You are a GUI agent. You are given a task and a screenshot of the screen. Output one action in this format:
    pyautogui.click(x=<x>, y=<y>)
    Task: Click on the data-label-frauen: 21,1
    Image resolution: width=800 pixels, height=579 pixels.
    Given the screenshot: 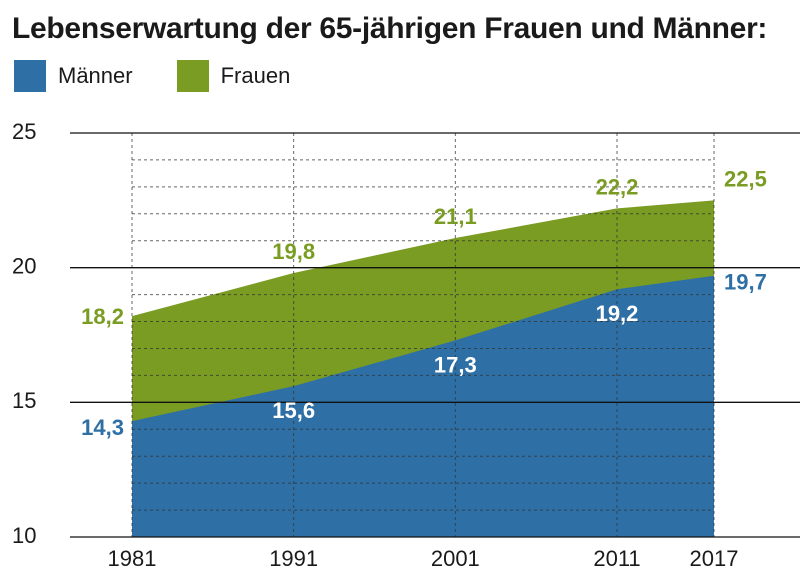 What is the action you would take?
    pyautogui.click(x=455, y=216)
    